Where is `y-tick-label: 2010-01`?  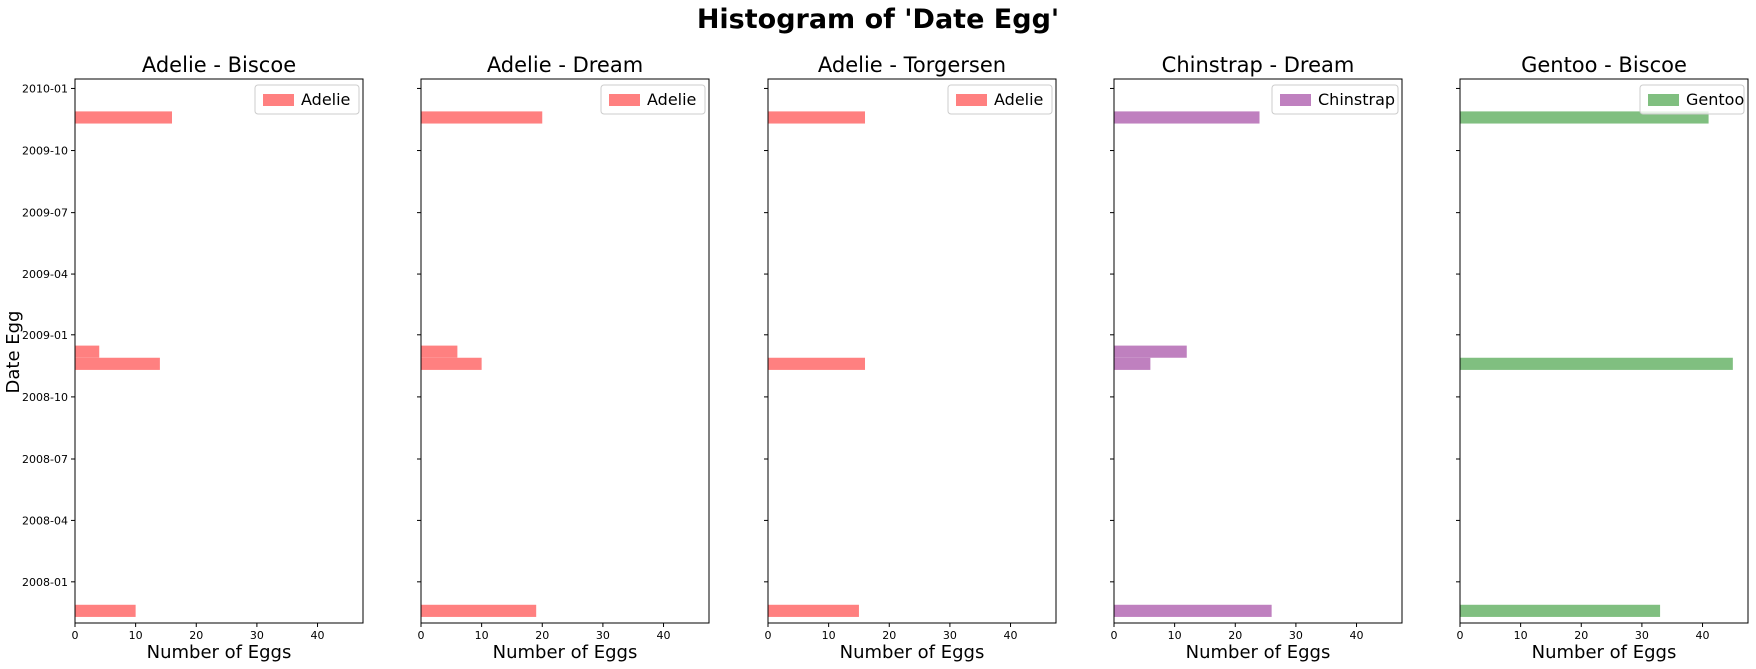 y-tick-label: 2010-01 is located at coordinates (45, 88).